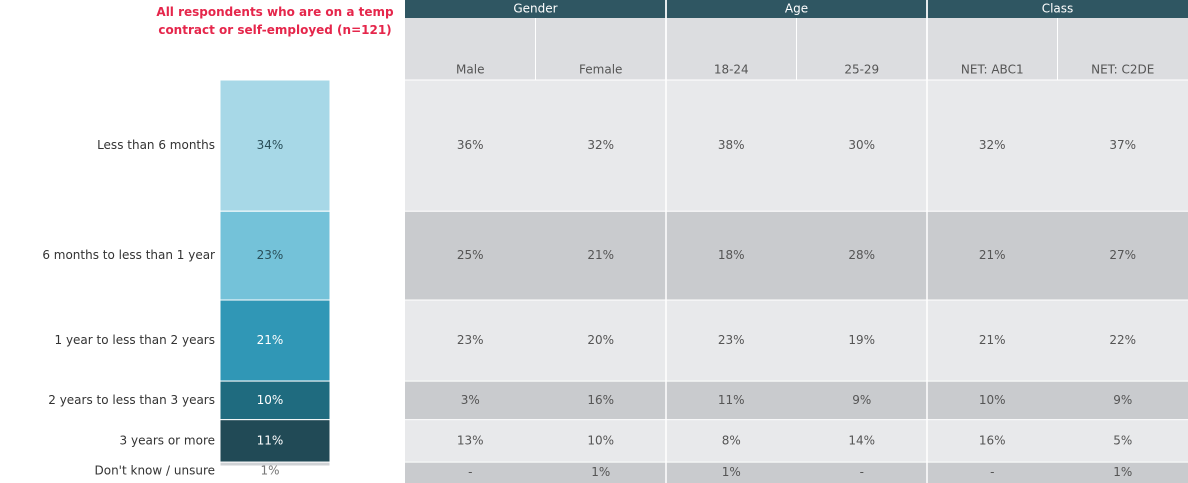 The height and width of the screenshot is (483, 1188). I want to click on category-label: Less than 6 months, so click(156, 145).